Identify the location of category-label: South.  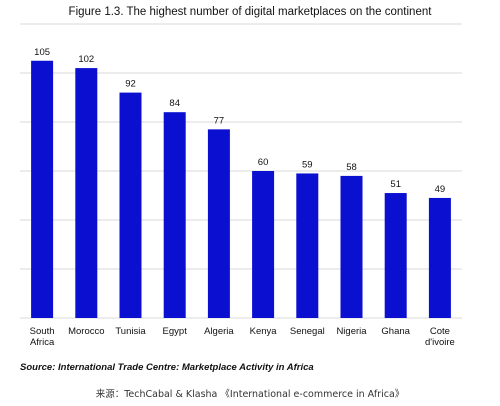
(42, 331).